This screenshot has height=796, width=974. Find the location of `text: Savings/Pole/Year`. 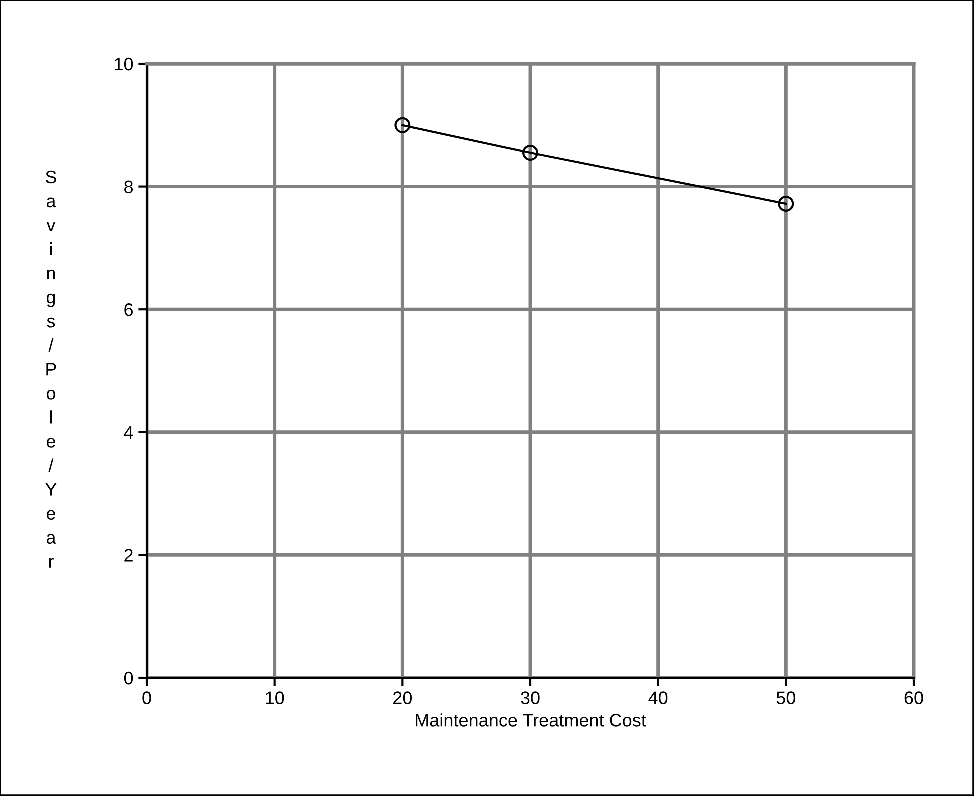

text: Savings/Pole/Year is located at coordinates (51, 369).